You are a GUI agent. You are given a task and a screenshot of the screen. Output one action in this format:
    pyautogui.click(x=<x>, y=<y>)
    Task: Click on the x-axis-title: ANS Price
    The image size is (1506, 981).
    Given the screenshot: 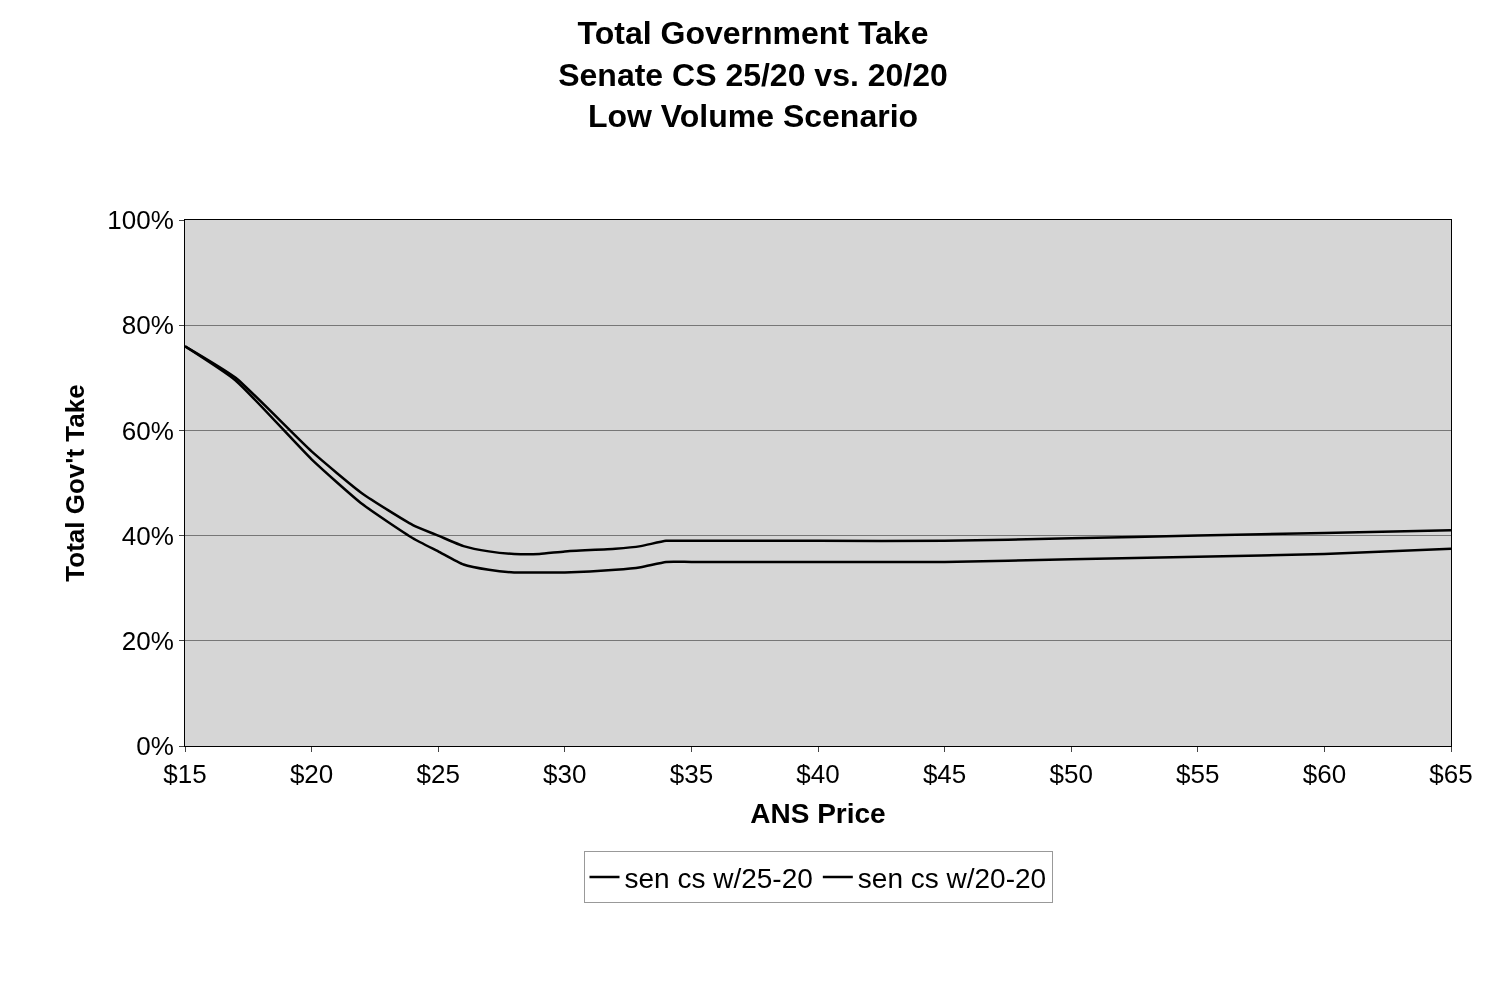 What is the action you would take?
    pyautogui.click(x=818, y=814)
    